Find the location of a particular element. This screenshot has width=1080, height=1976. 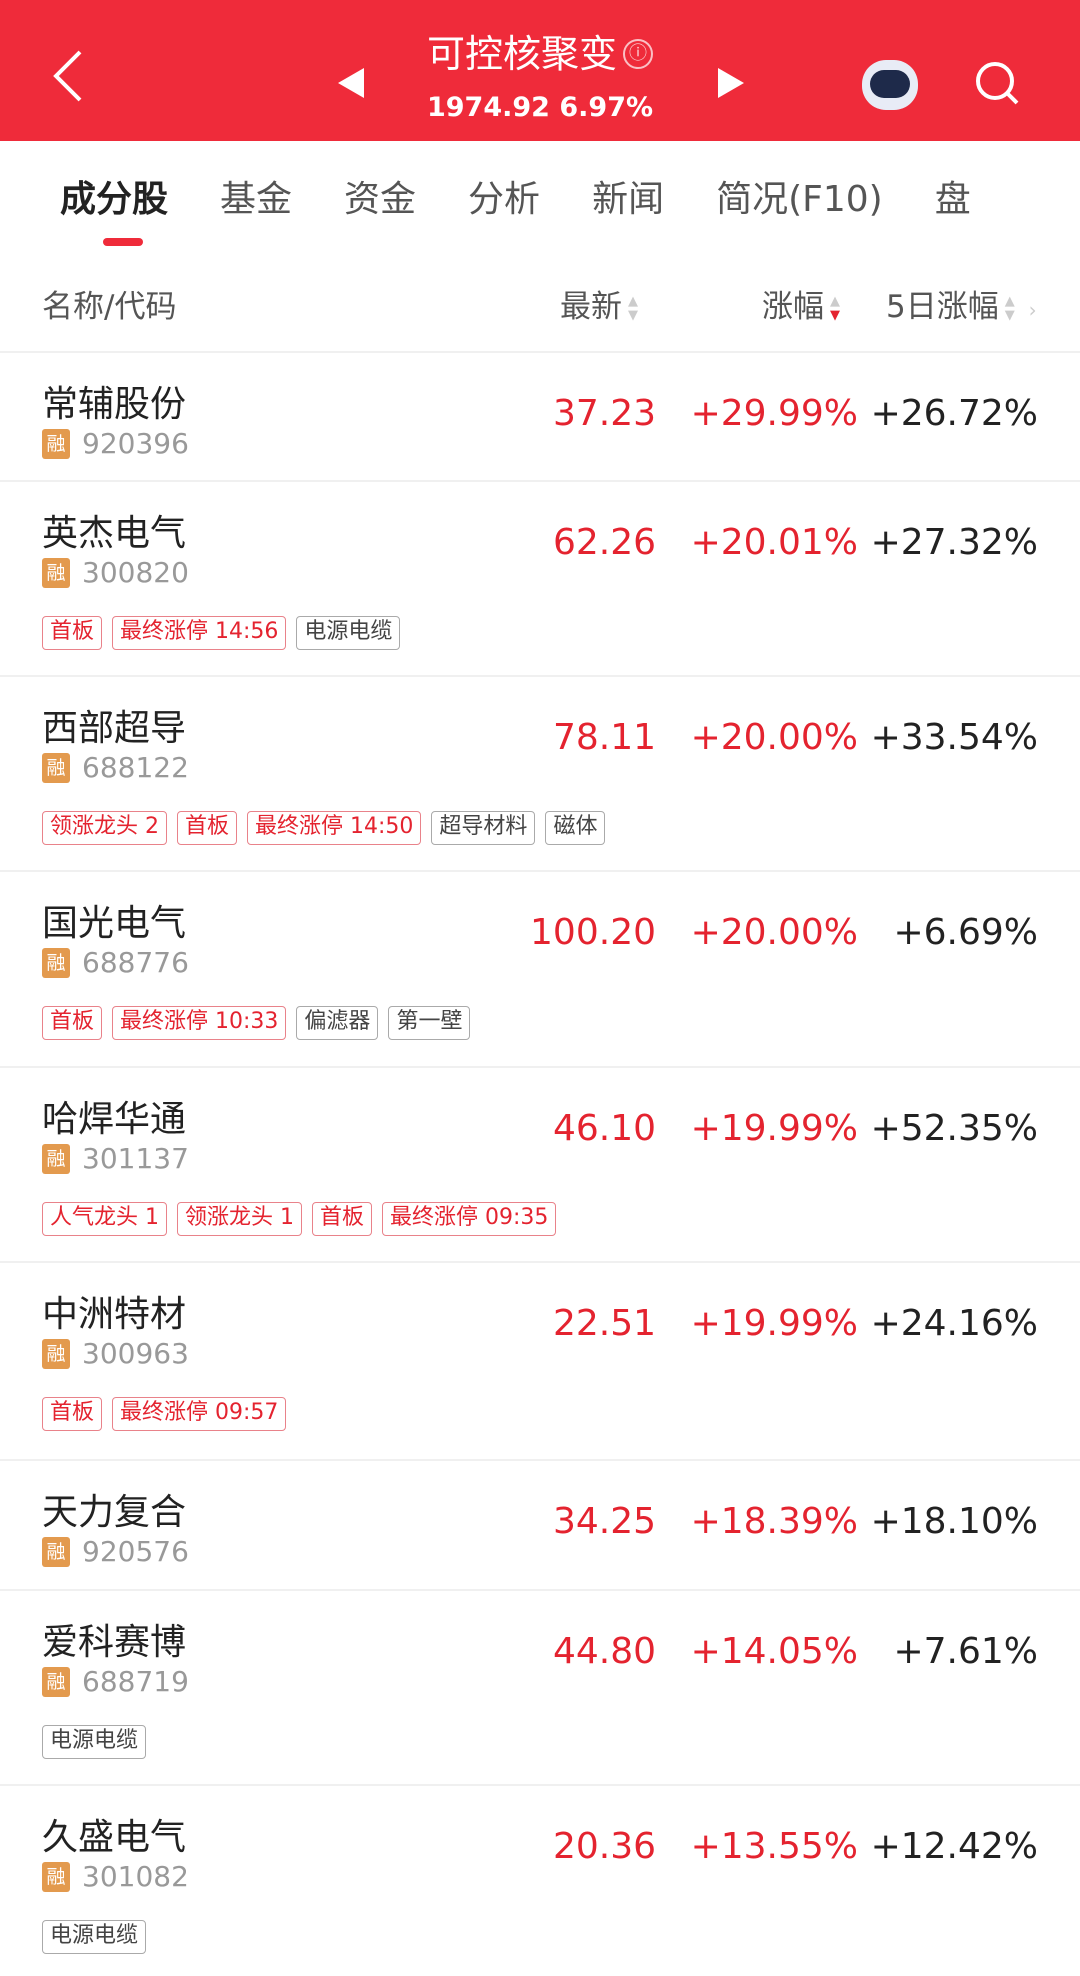

tag-list: 人气龙头 1 领涨龙头 1 首板 最终涨停 09:35 is located at coordinates (299, 1219).